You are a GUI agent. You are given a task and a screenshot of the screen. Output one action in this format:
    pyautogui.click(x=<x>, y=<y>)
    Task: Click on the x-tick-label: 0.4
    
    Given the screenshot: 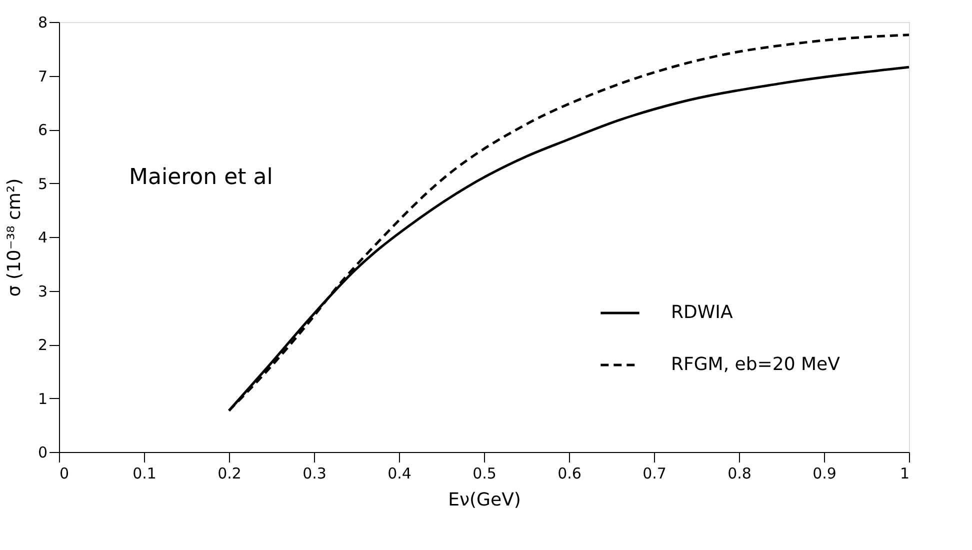 What is the action you would take?
    pyautogui.click(x=400, y=473)
    